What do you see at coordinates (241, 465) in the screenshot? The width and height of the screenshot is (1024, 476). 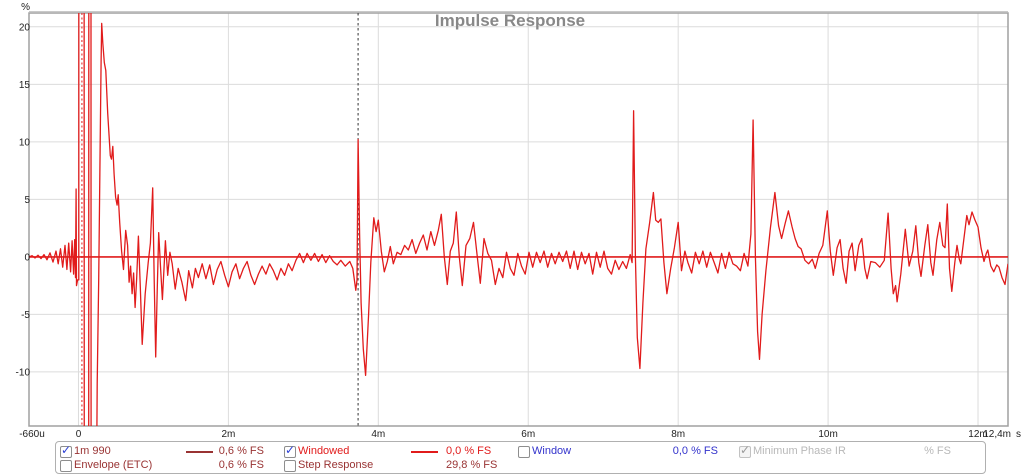 I see `envelope-value: 0,6 % FS` at bounding box center [241, 465].